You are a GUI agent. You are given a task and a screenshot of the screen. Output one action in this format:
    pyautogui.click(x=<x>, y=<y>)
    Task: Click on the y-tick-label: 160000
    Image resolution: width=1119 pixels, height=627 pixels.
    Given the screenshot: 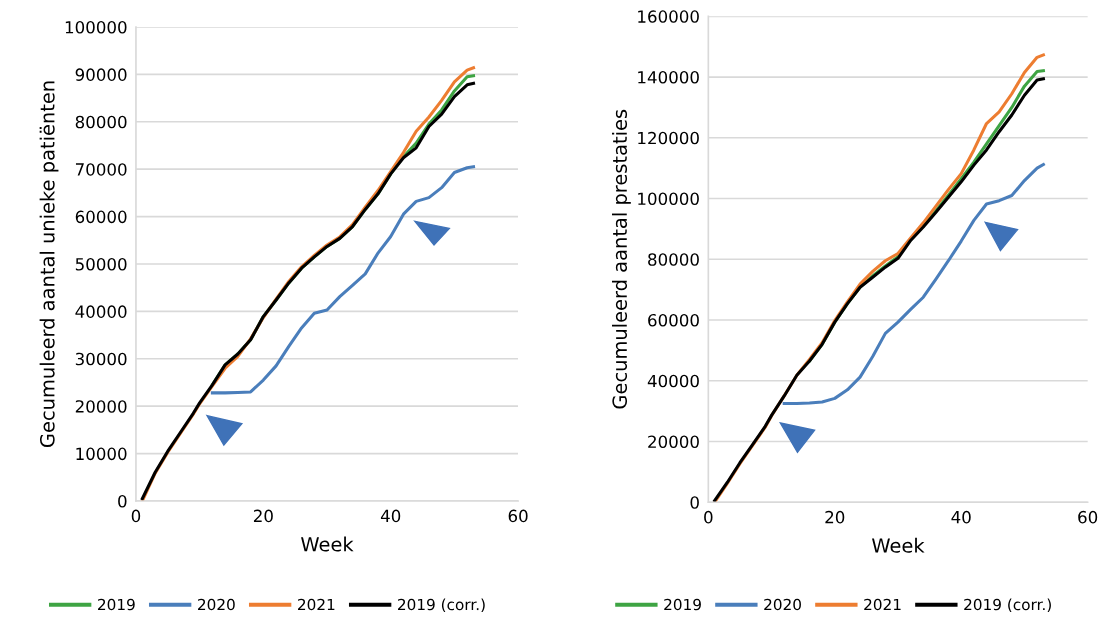 What is the action you would take?
    pyautogui.click(x=668, y=16)
    